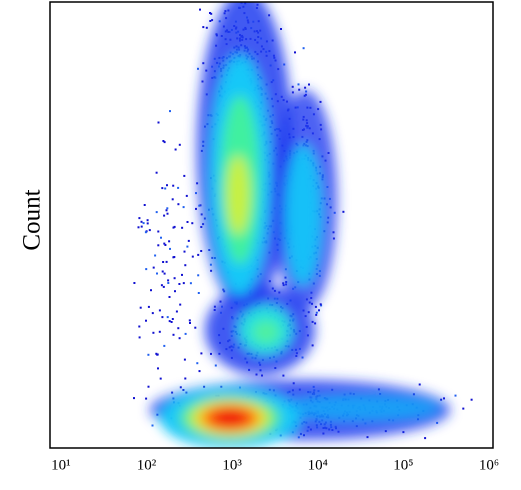 The width and height of the screenshot is (521, 490). Describe the element at coordinates (403, 465) in the screenshot. I see `x-tick-label: 10⁵` at that location.